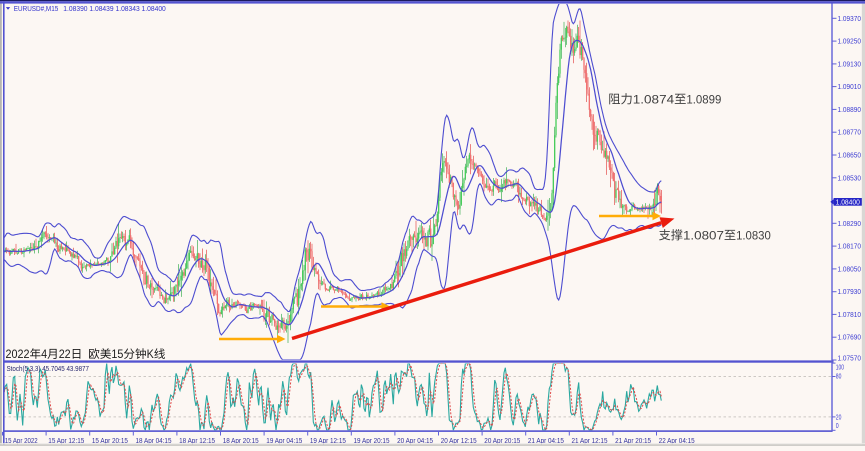 The width and height of the screenshot is (865, 451). What do you see at coordinates (117, 354) in the screenshot?
I see `svg-text: 15` at bounding box center [117, 354].